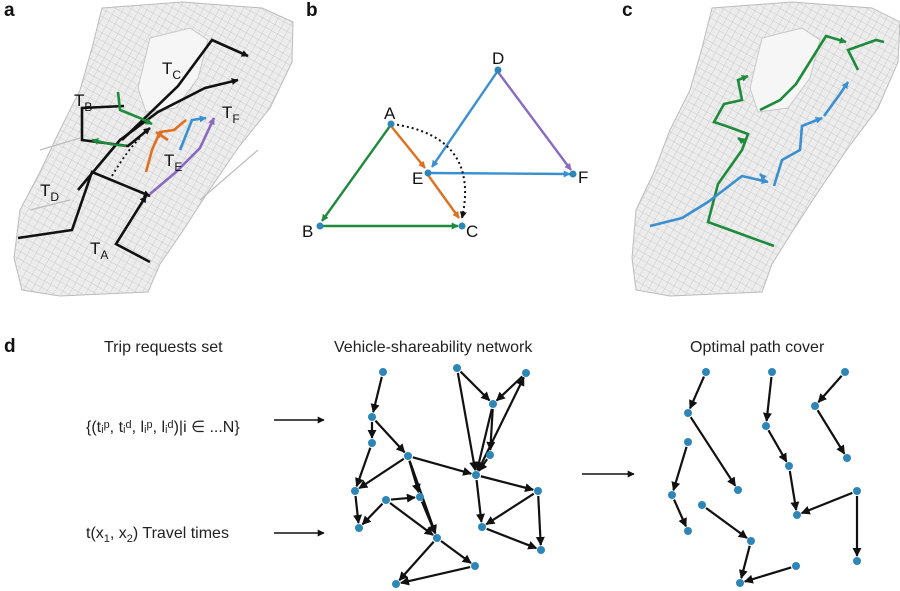 Image resolution: width=900 pixels, height=591 pixels. Describe the element at coordinates (766, 479) in the screenshot. I see `cover-edges` at that location.